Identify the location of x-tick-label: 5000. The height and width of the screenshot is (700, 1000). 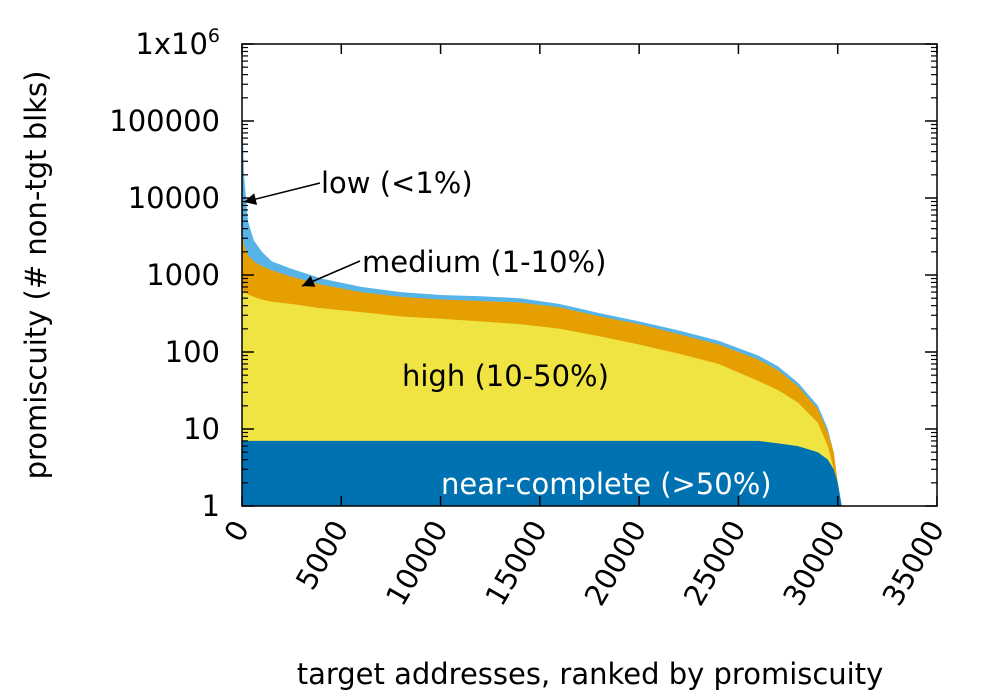
(322, 555).